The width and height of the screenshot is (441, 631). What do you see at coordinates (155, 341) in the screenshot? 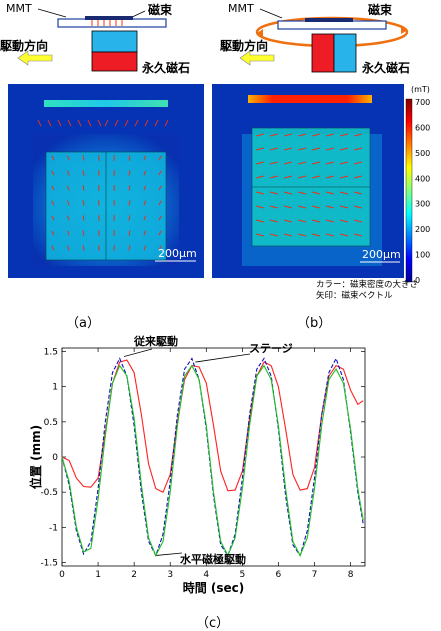
I see `annotation-conventional: 従来駆動` at bounding box center [155, 341].